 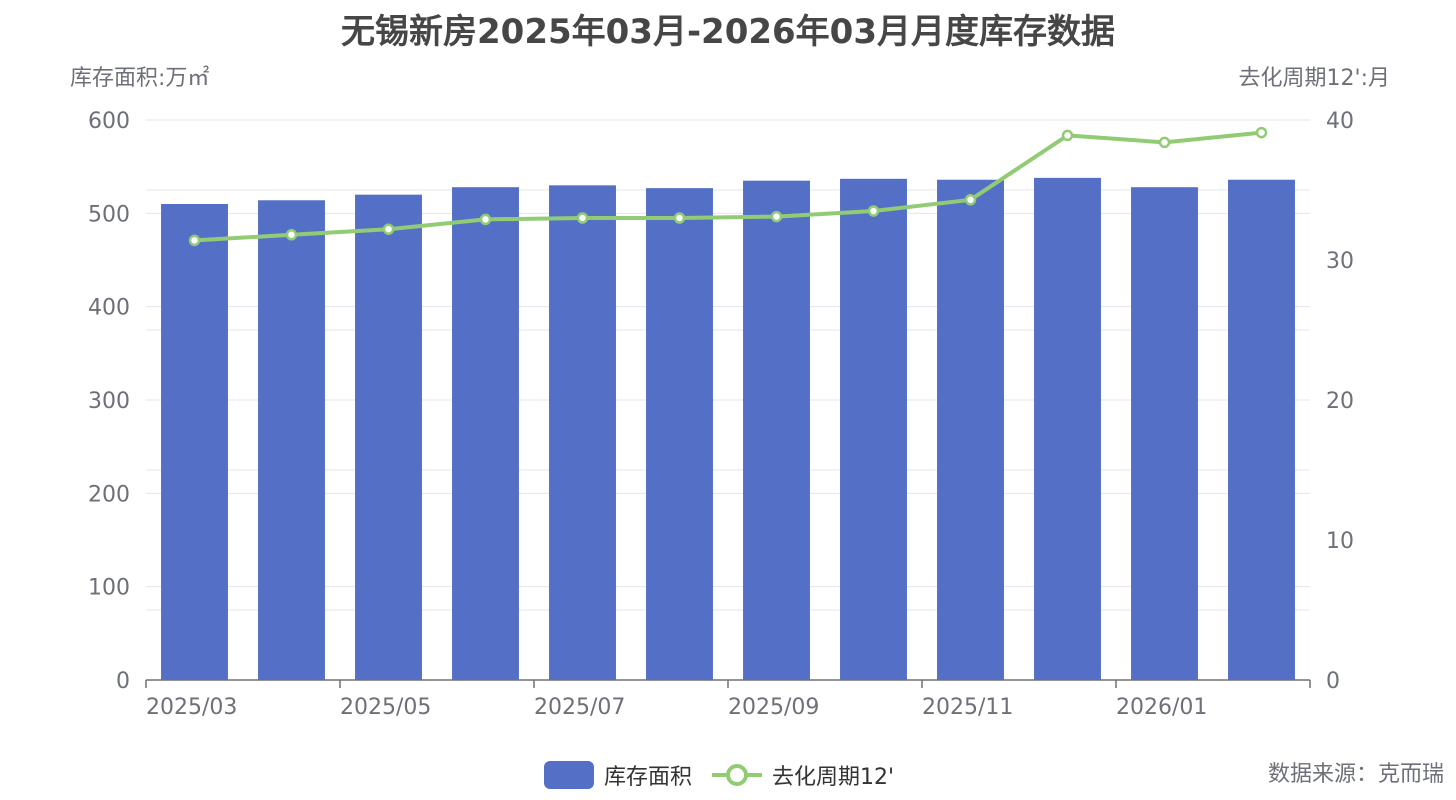 I want to click on point-cycle-2025/10, so click(x=873, y=211).